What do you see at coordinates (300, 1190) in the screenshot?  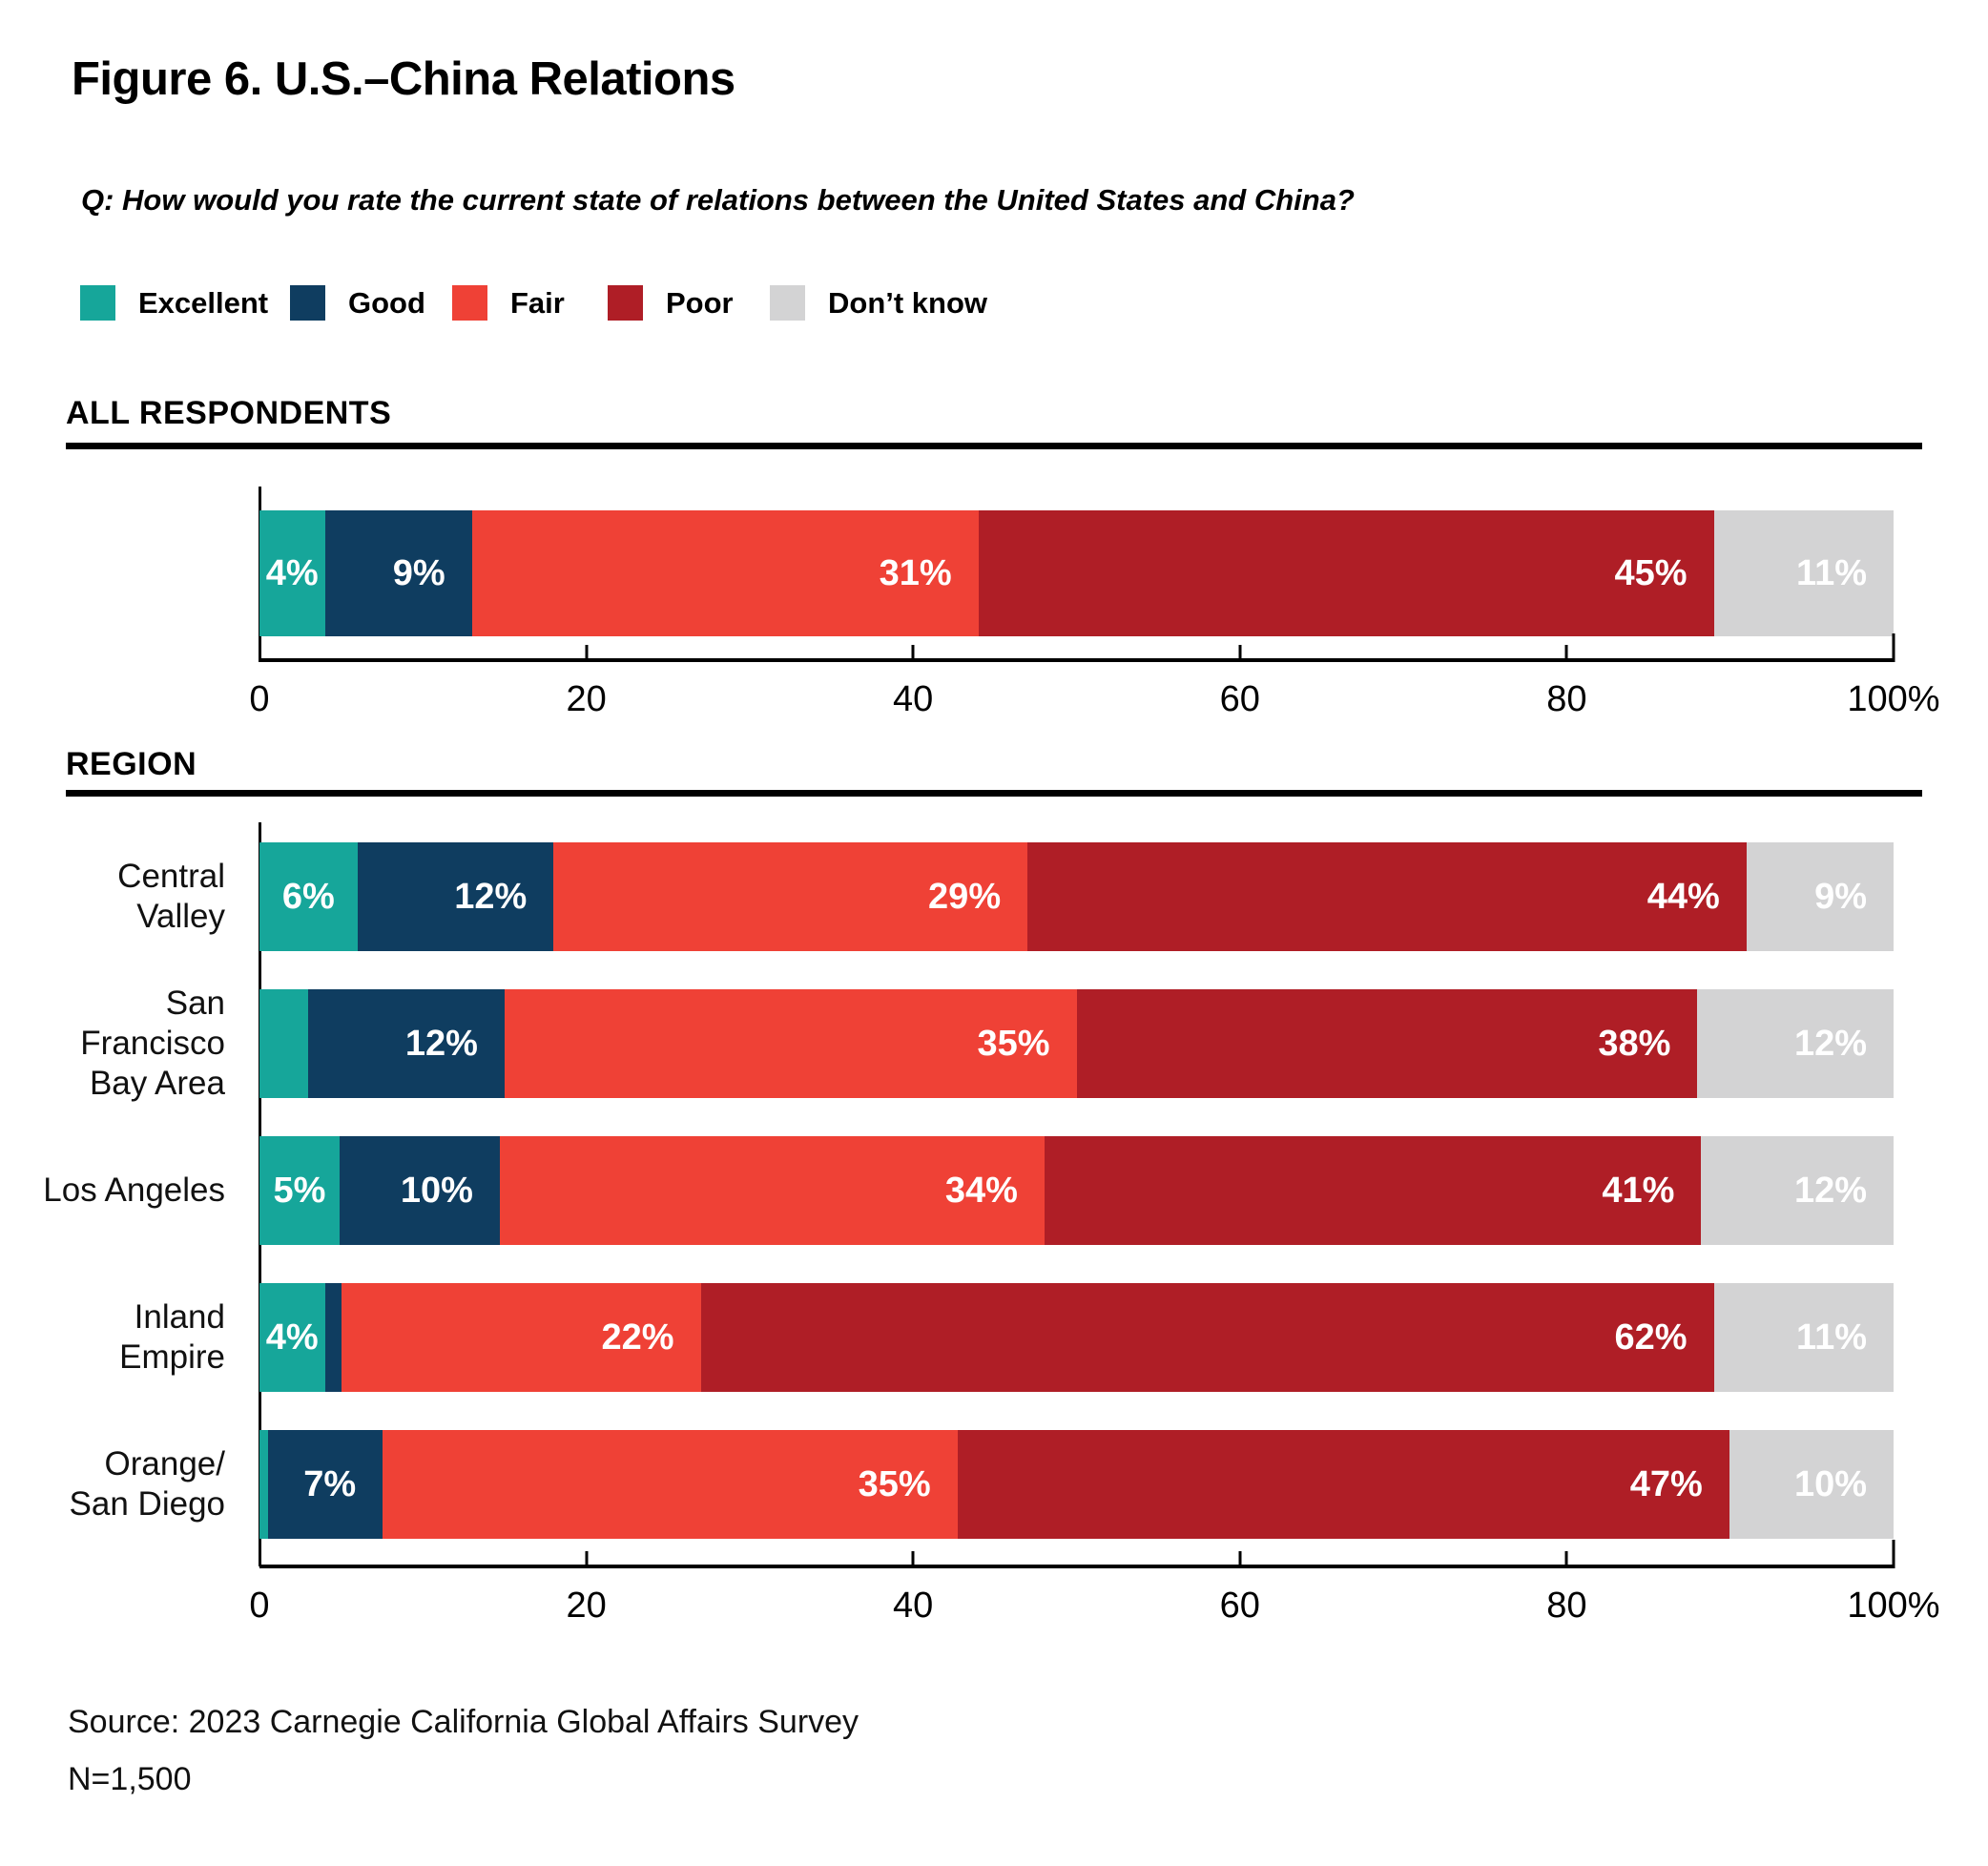 I see `bar-segment-excellent: 5%` at bounding box center [300, 1190].